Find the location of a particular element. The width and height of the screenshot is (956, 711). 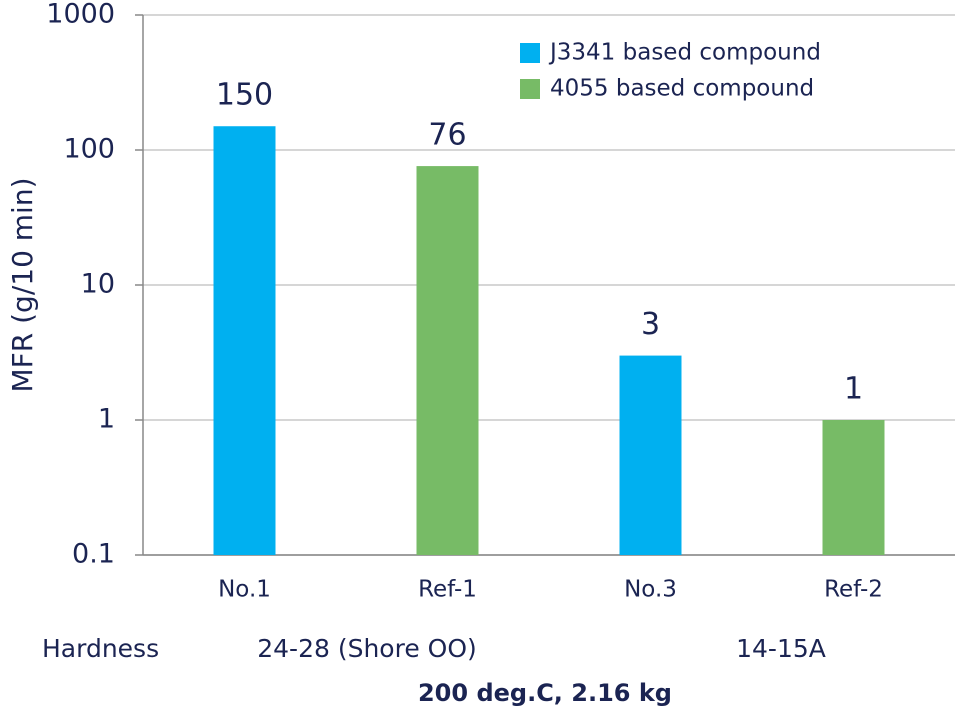

legend-label: 4055 based compound is located at coordinates (682, 89).